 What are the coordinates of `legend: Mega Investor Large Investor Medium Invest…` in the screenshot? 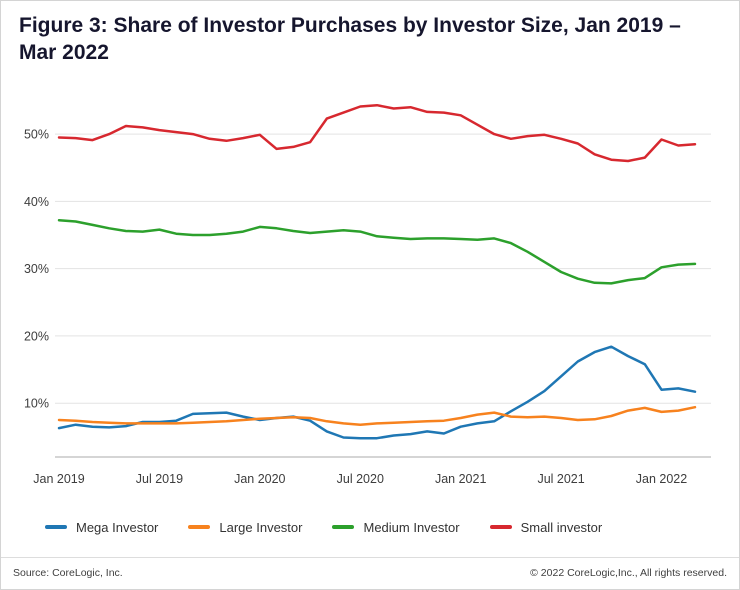 It's located at (370, 529).